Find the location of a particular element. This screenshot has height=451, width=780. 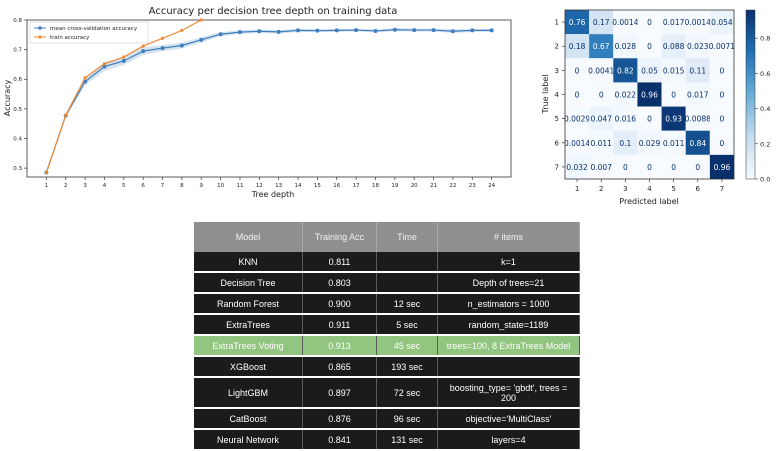

cm-x-tick-label: 1 is located at coordinates (577, 189).